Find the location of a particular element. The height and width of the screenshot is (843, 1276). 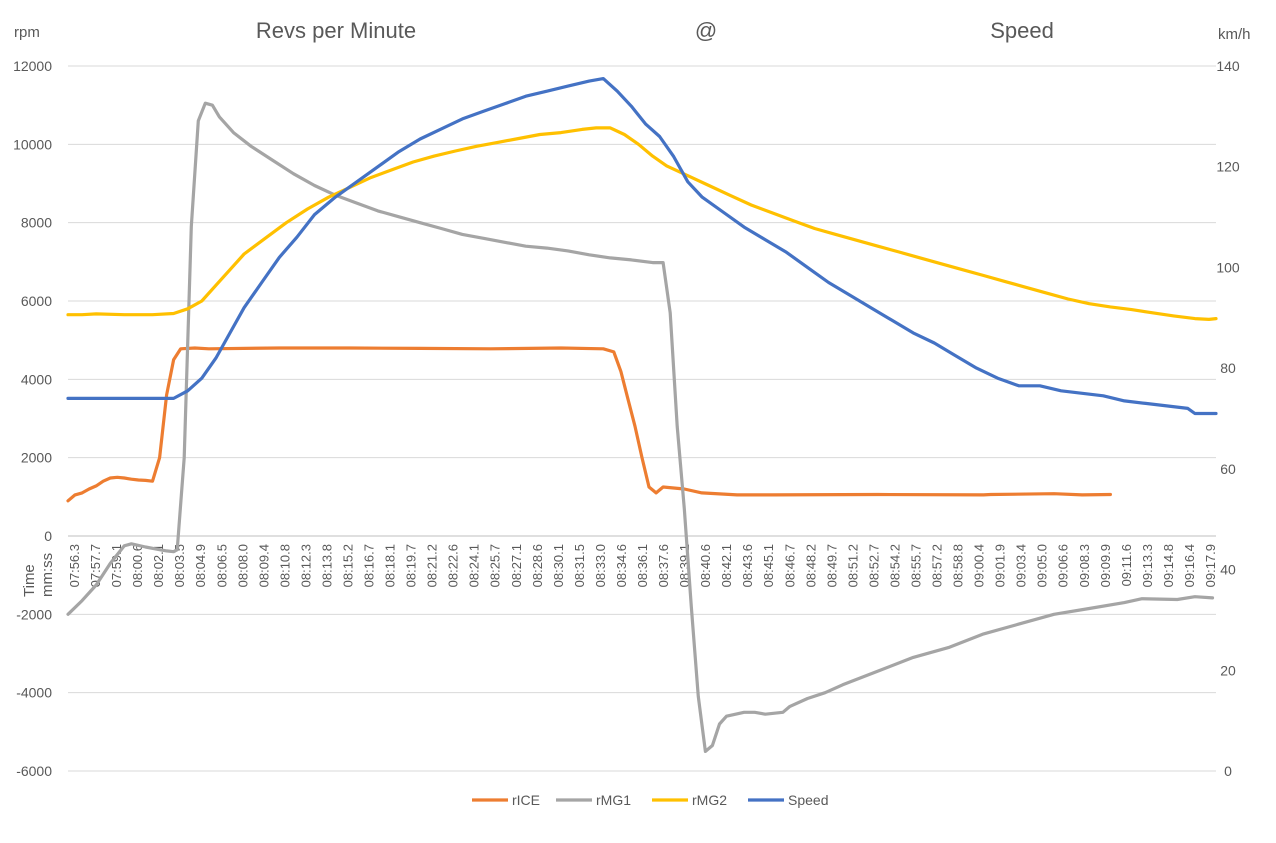

x-tick-label: 08:49.7 is located at coordinates (831, 565).